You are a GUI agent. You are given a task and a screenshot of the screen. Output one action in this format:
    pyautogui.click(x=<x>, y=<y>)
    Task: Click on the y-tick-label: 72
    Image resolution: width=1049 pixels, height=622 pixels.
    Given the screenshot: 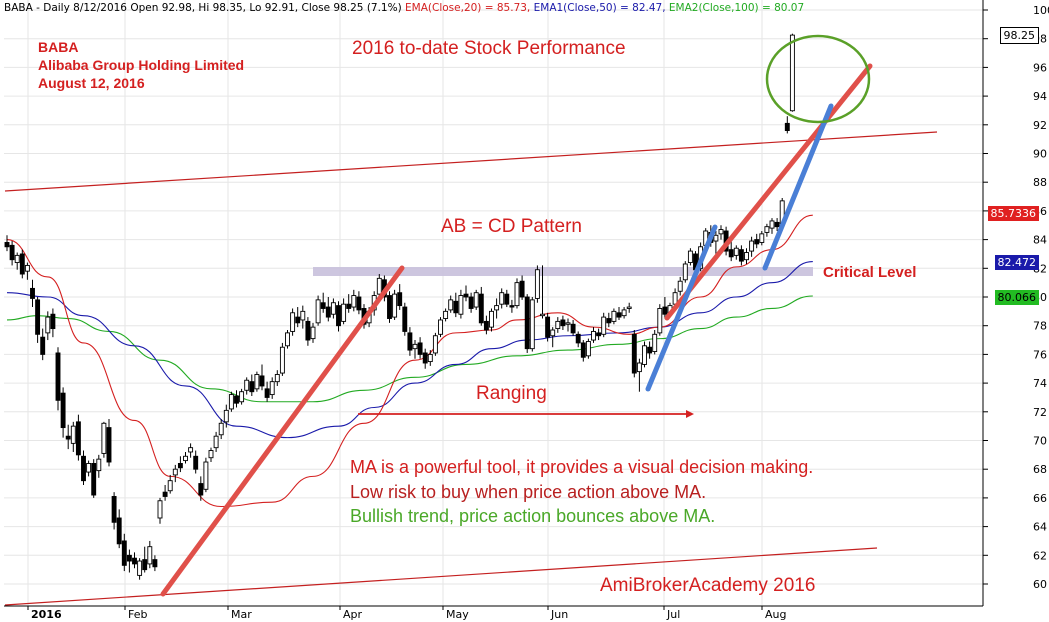 What is the action you would take?
    pyautogui.click(x=1040, y=412)
    